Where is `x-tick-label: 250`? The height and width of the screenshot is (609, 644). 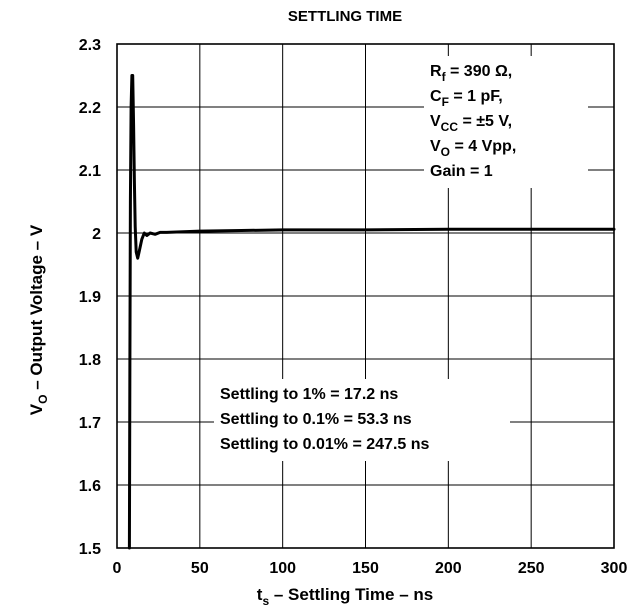 x-tick-label: 250 is located at coordinates (531, 568).